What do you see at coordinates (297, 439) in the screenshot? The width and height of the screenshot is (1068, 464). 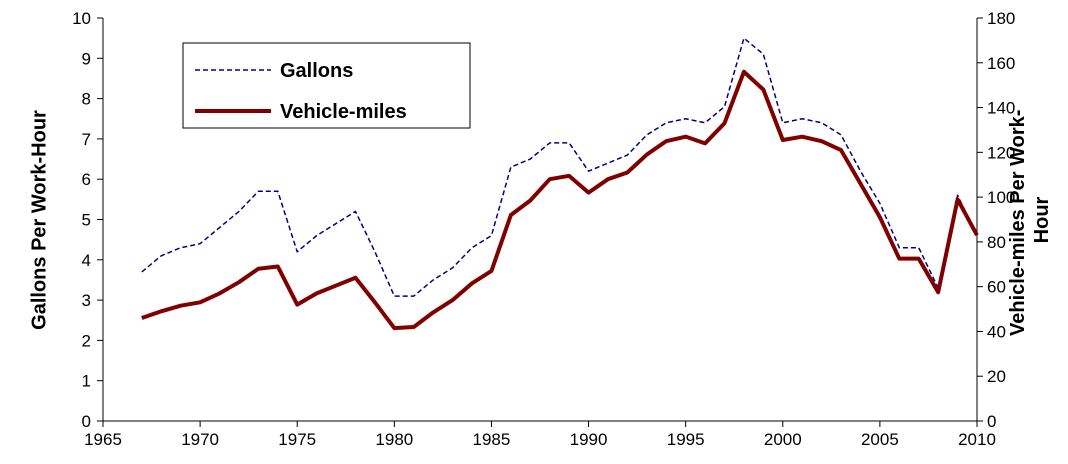 I see `x-tick-label: 1975` at bounding box center [297, 439].